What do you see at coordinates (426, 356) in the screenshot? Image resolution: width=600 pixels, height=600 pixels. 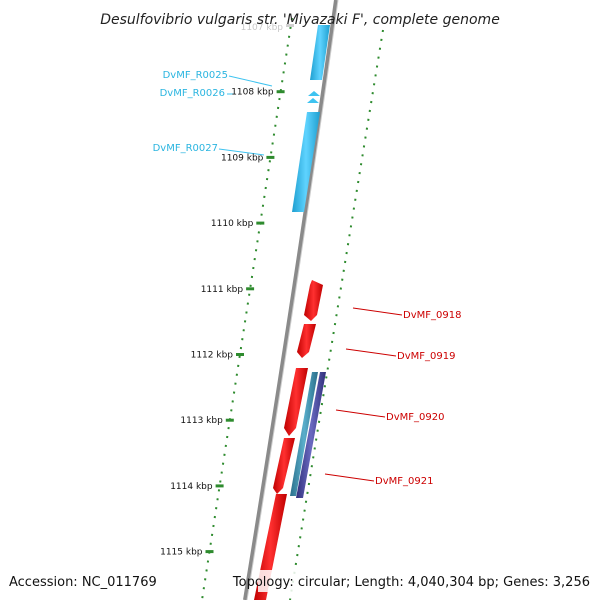 I see `gene-label-0919: DvMF_0919` at bounding box center [426, 356].